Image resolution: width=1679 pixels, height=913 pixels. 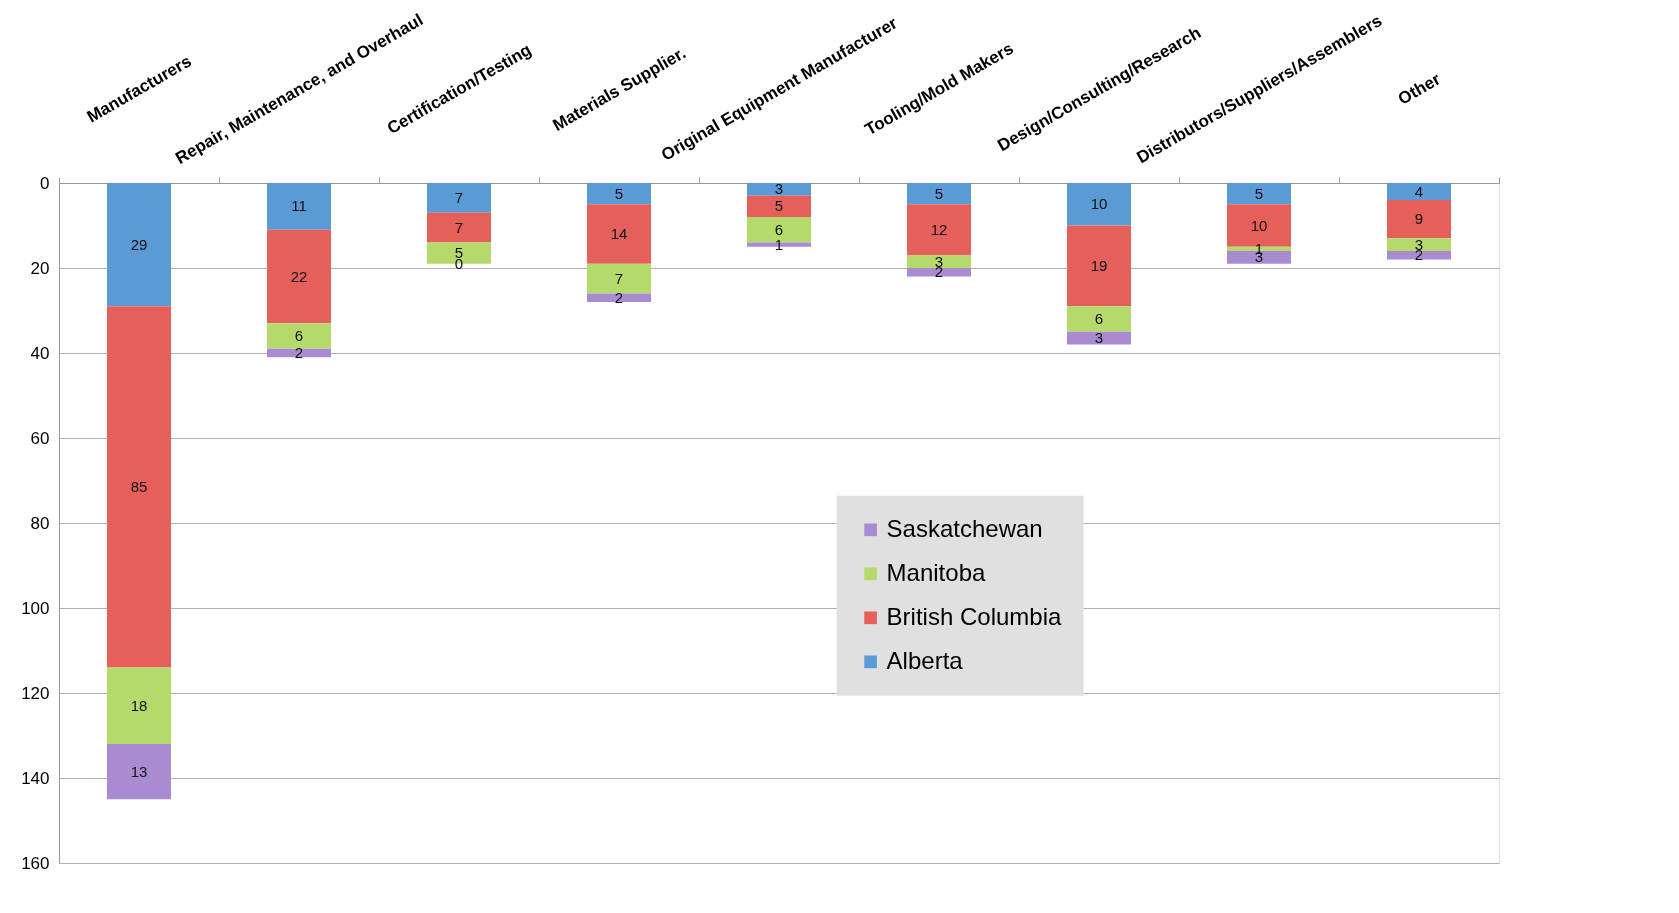 I want to click on x-tick-label: Other, so click(x=1419, y=89).